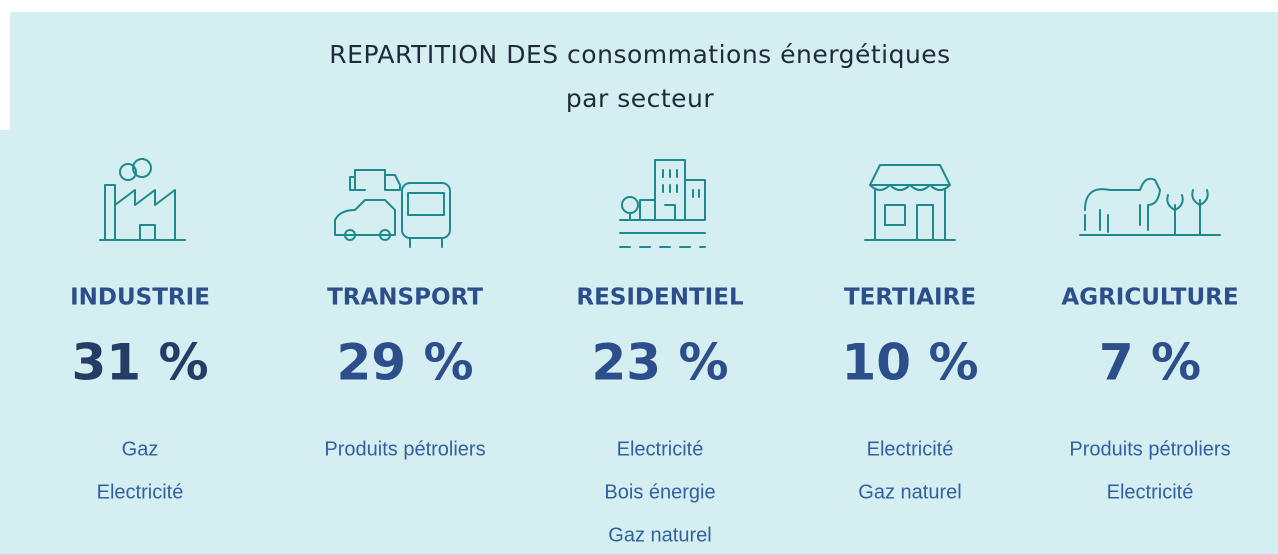  Describe the element at coordinates (1149, 298) in the screenshot. I see `sector-name: AGRICULTURE` at that location.